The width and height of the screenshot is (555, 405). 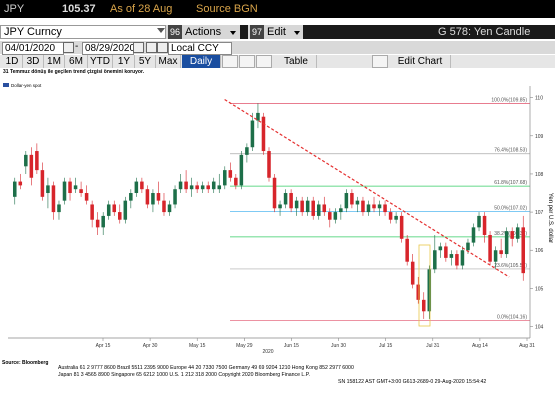 I want to click on edit-number: 97, so click(x=257, y=32).